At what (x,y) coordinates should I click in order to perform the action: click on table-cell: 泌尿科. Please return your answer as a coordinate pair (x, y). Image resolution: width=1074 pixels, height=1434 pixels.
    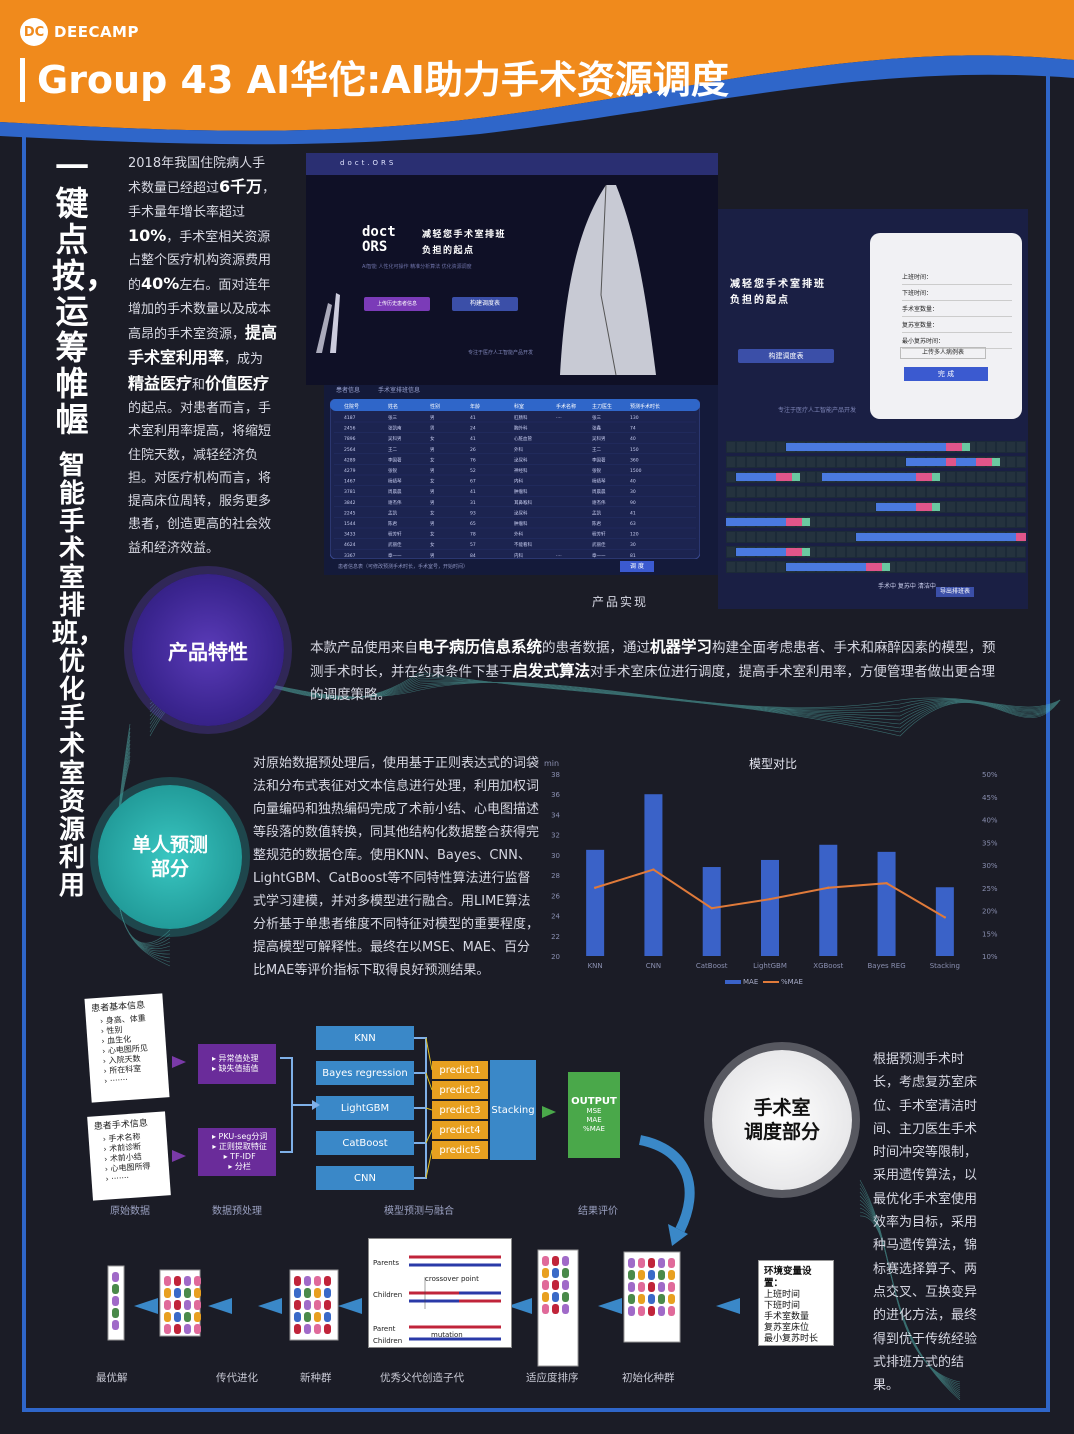
    Looking at the image, I should click on (521, 512).